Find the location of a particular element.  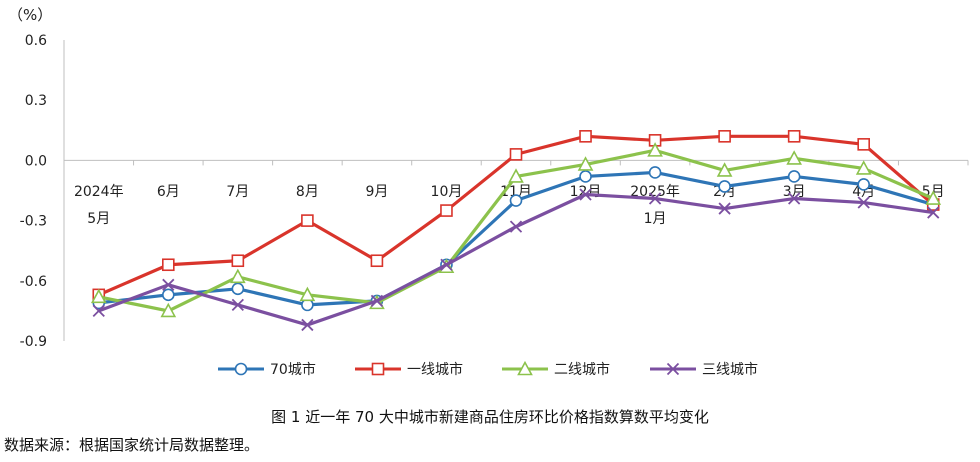

y-tick-label: -0.9 is located at coordinates (33, 342).